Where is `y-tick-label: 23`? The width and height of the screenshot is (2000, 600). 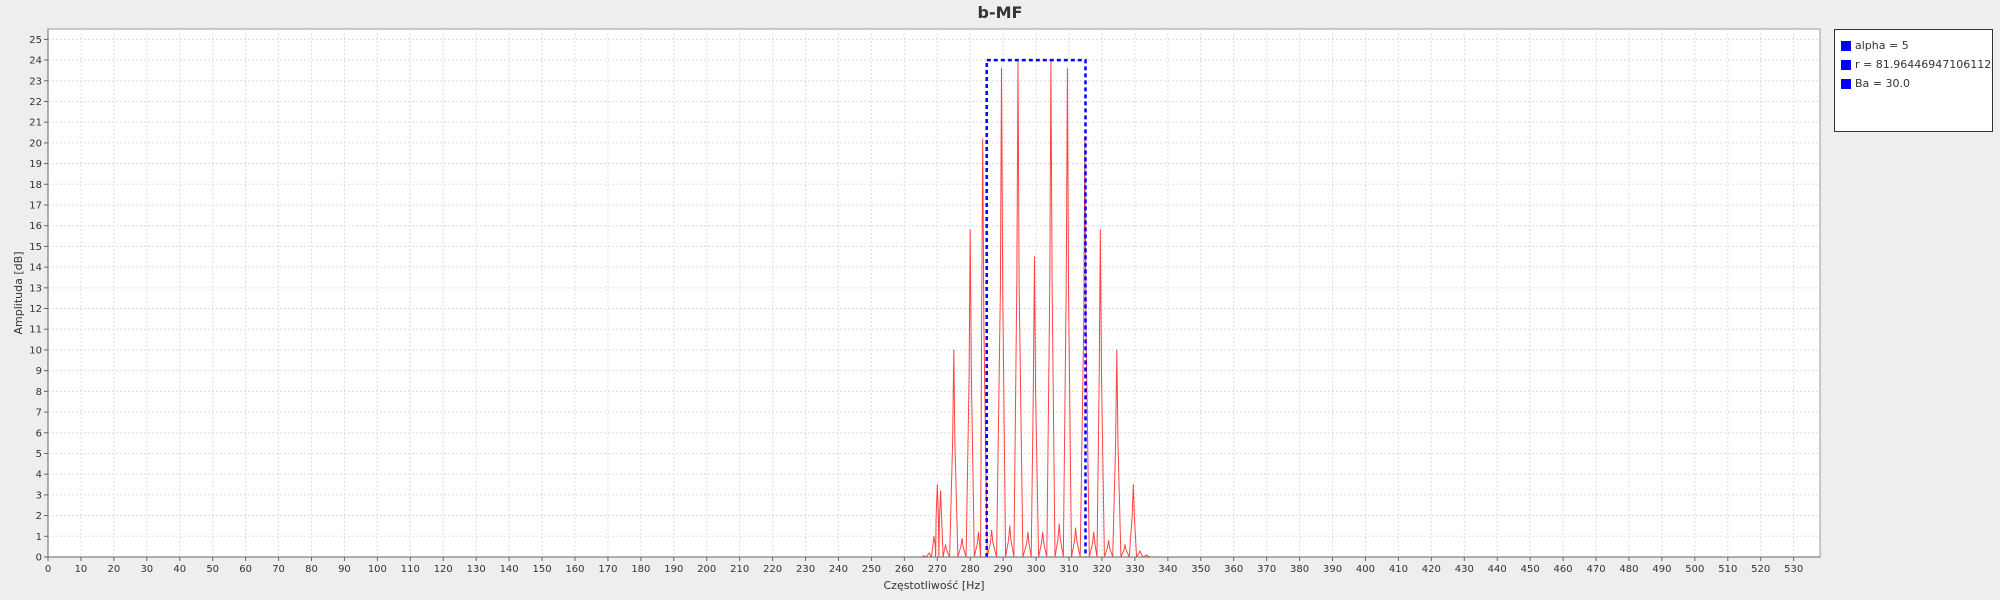
y-tick-label: 23 is located at coordinates (35, 81).